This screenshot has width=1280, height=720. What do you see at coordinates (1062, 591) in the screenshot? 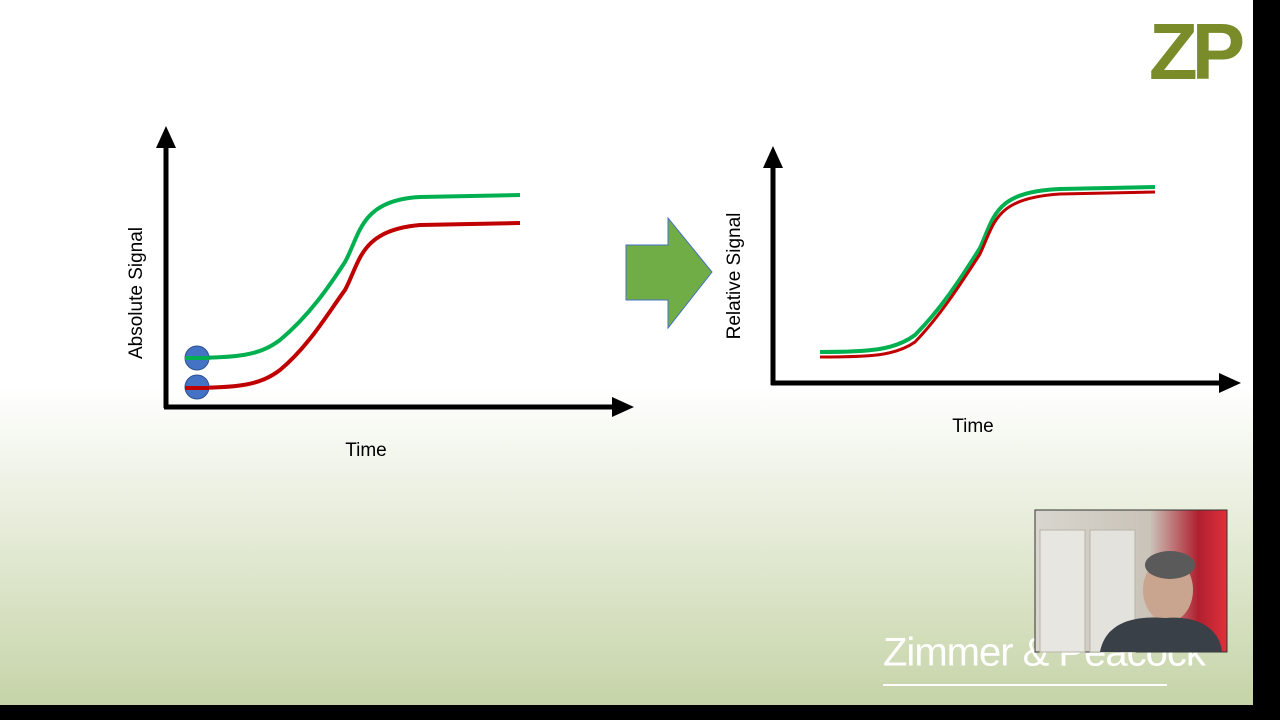
I see `door` at bounding box center [1062, 591].